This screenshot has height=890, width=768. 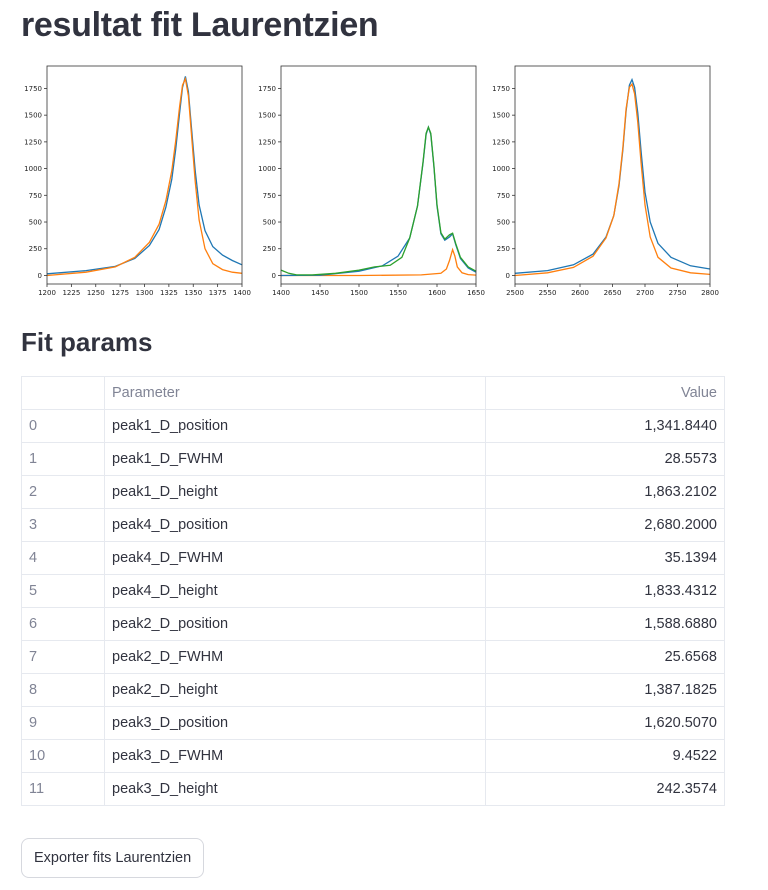 What do you see at coordinates (63, 525) in the screenshot?
I see `row-index-cell: 3` at bounding box center [63, 525].